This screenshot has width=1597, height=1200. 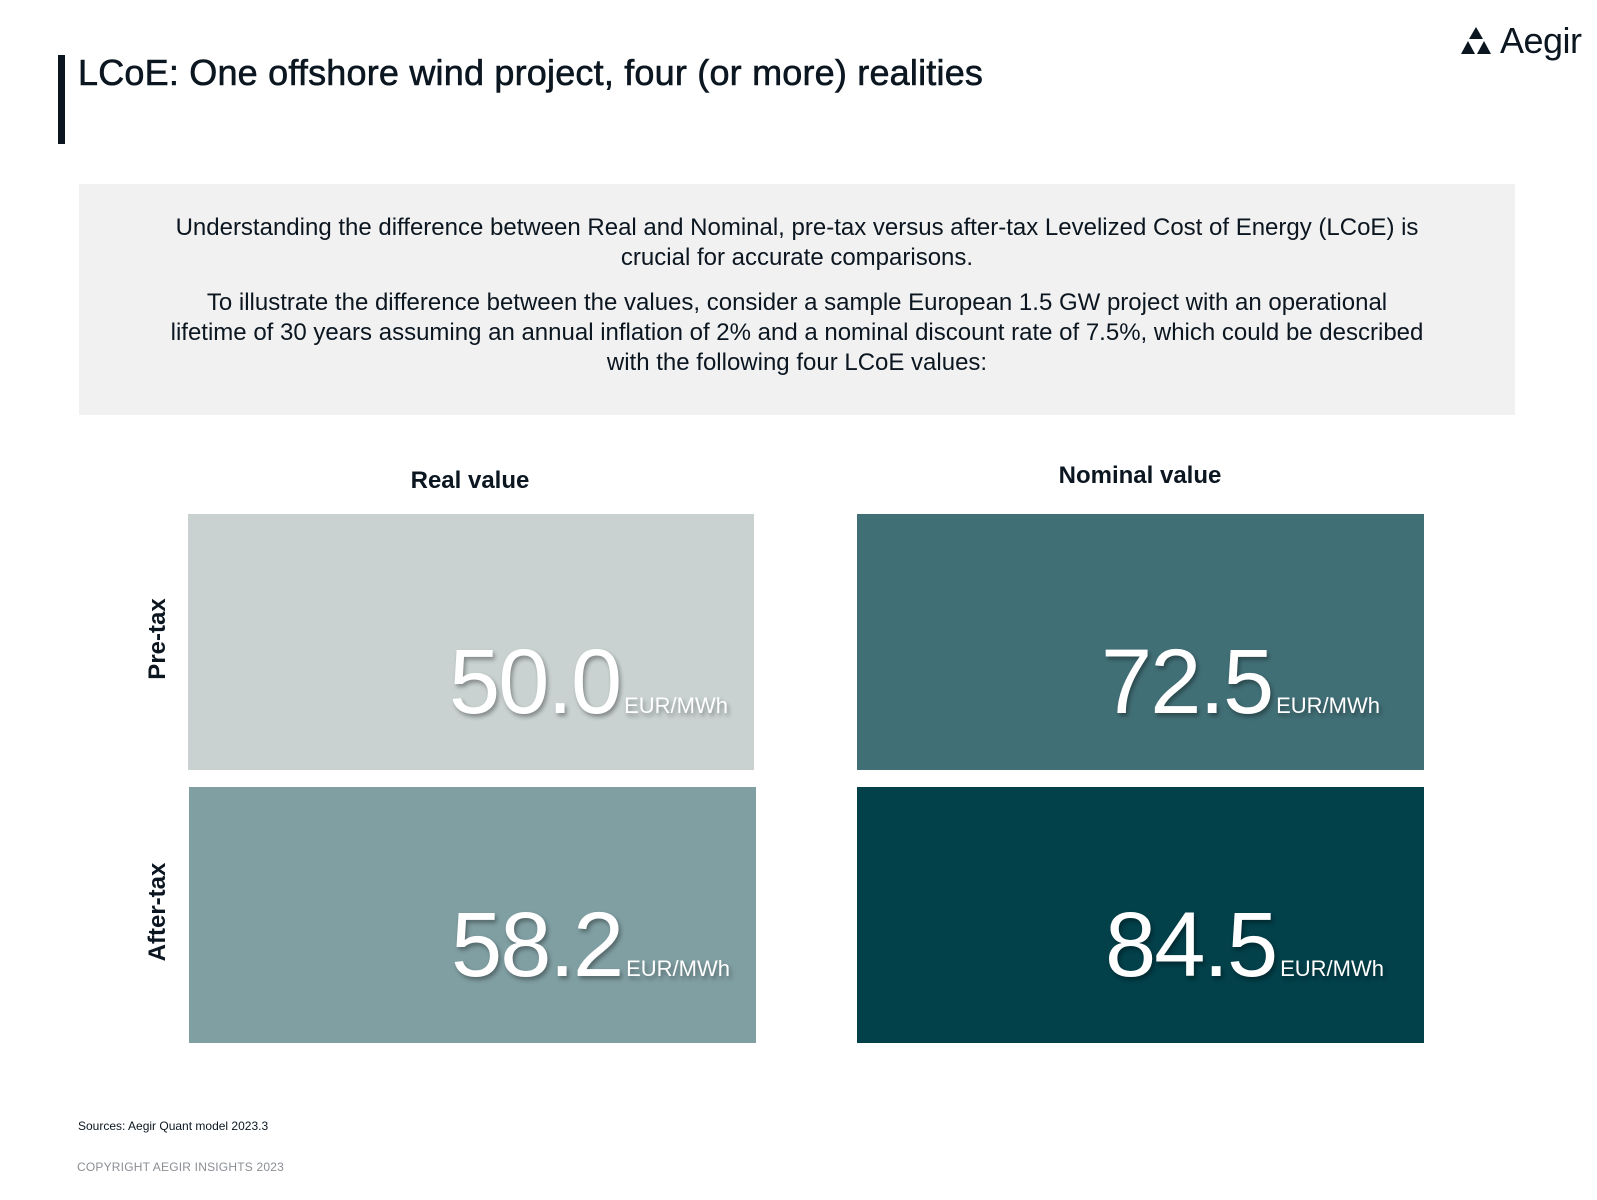 I want to click on column-header-real: Real value, so click(x=470, y=480).